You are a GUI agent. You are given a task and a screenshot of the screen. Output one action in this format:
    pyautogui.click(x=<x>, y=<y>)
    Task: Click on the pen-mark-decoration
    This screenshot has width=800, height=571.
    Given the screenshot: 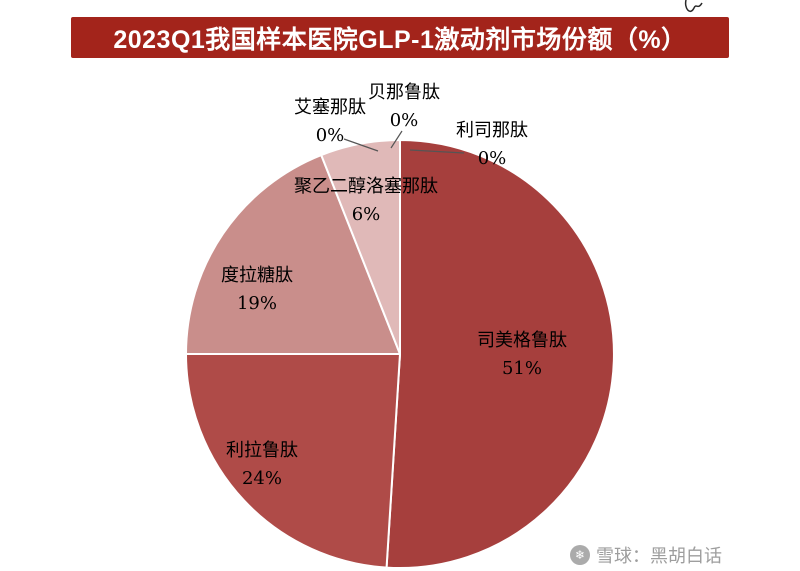 What is the action you would take?
    pyautogui.click(x=693, y=6)
    